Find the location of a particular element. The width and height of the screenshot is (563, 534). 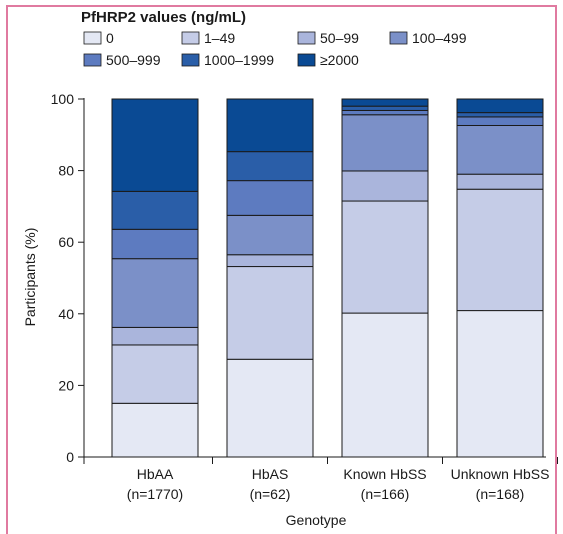

y-axis-ticks: 0 20 40 60 80 100 is located at coordinates (67, 278).